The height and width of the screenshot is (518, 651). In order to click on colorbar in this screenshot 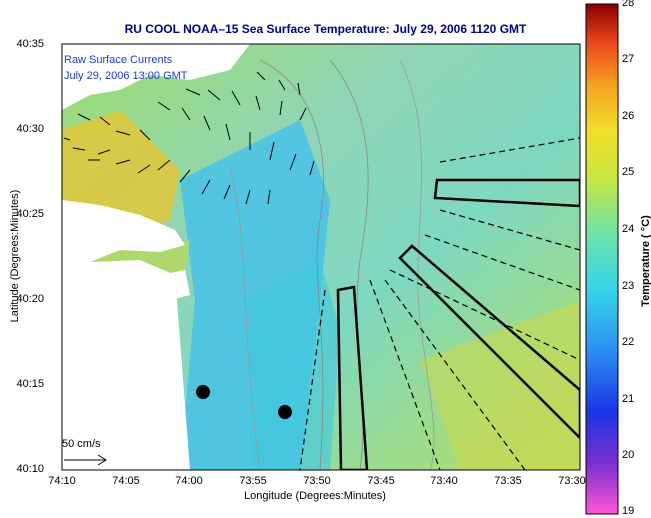, I will do `click(602, 259)`.